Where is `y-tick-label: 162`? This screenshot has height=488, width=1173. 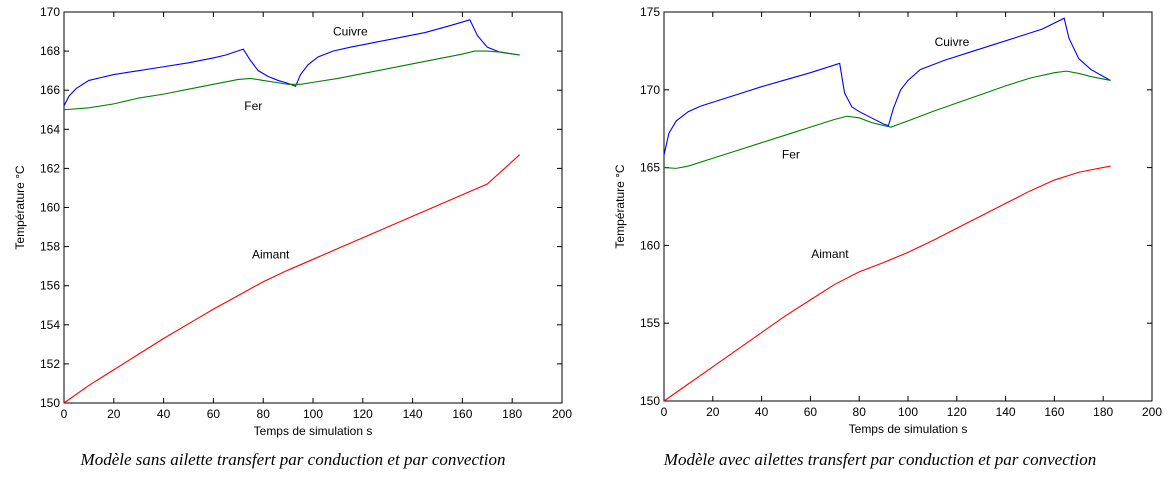
y-tick-label: 162 is located at coordinates (50, 168).